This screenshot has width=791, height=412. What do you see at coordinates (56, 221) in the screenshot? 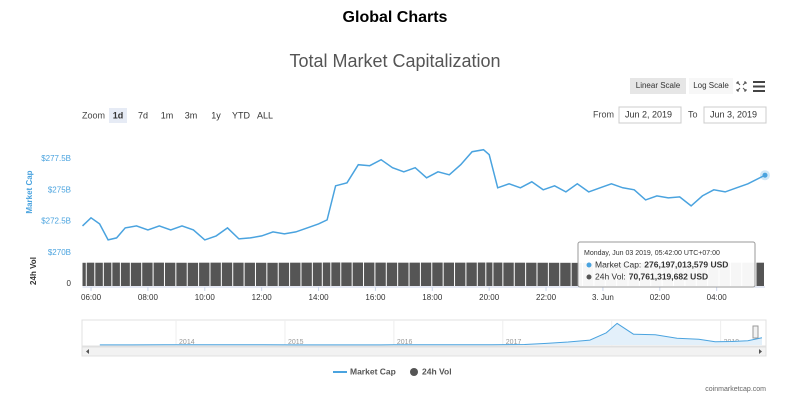
I see `y-tick-label: $272.5B` at bounding box center [56, 221].